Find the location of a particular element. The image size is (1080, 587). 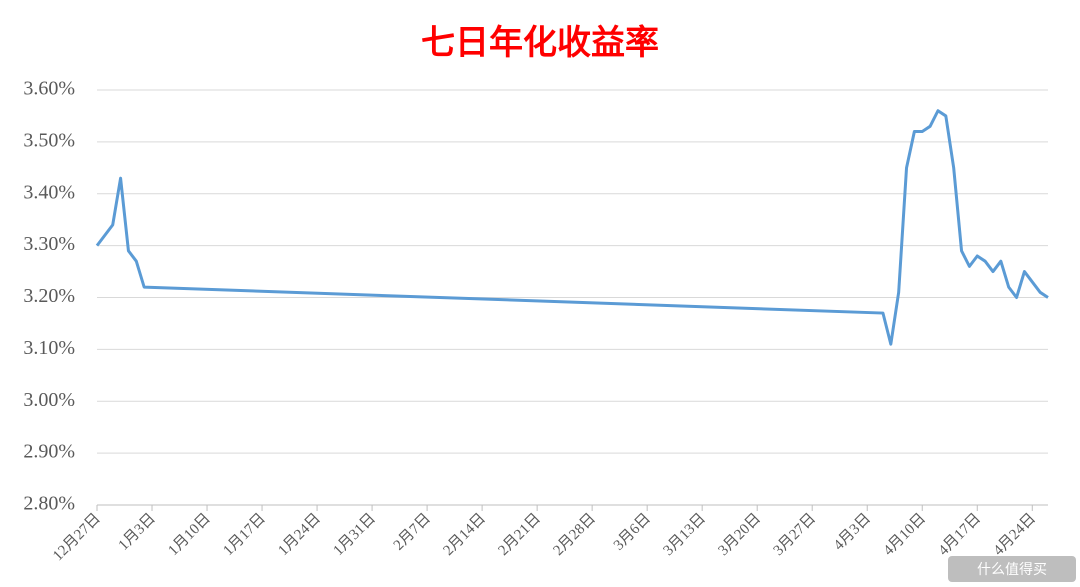

y-tick-label: 3.40% is located at coordinates (49, 192).